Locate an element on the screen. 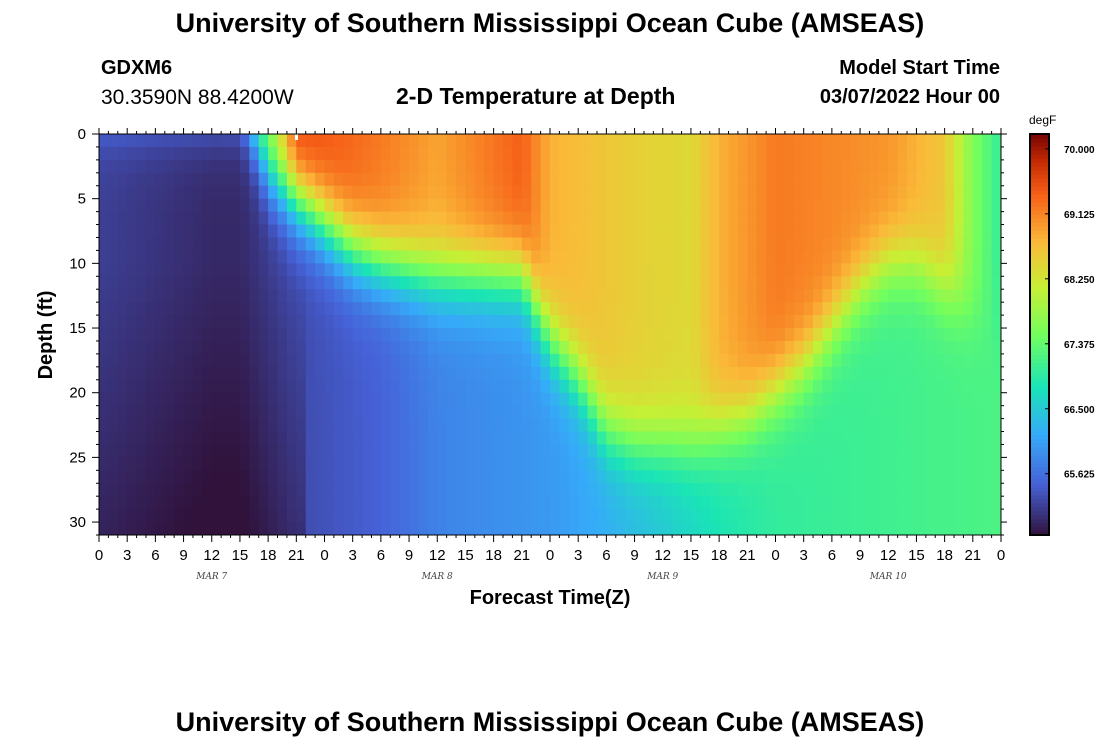 Image resolution: width=1100 pixels, height=750 pixels. model-start-label: Model Start Time is located at coordinates (919, 68).